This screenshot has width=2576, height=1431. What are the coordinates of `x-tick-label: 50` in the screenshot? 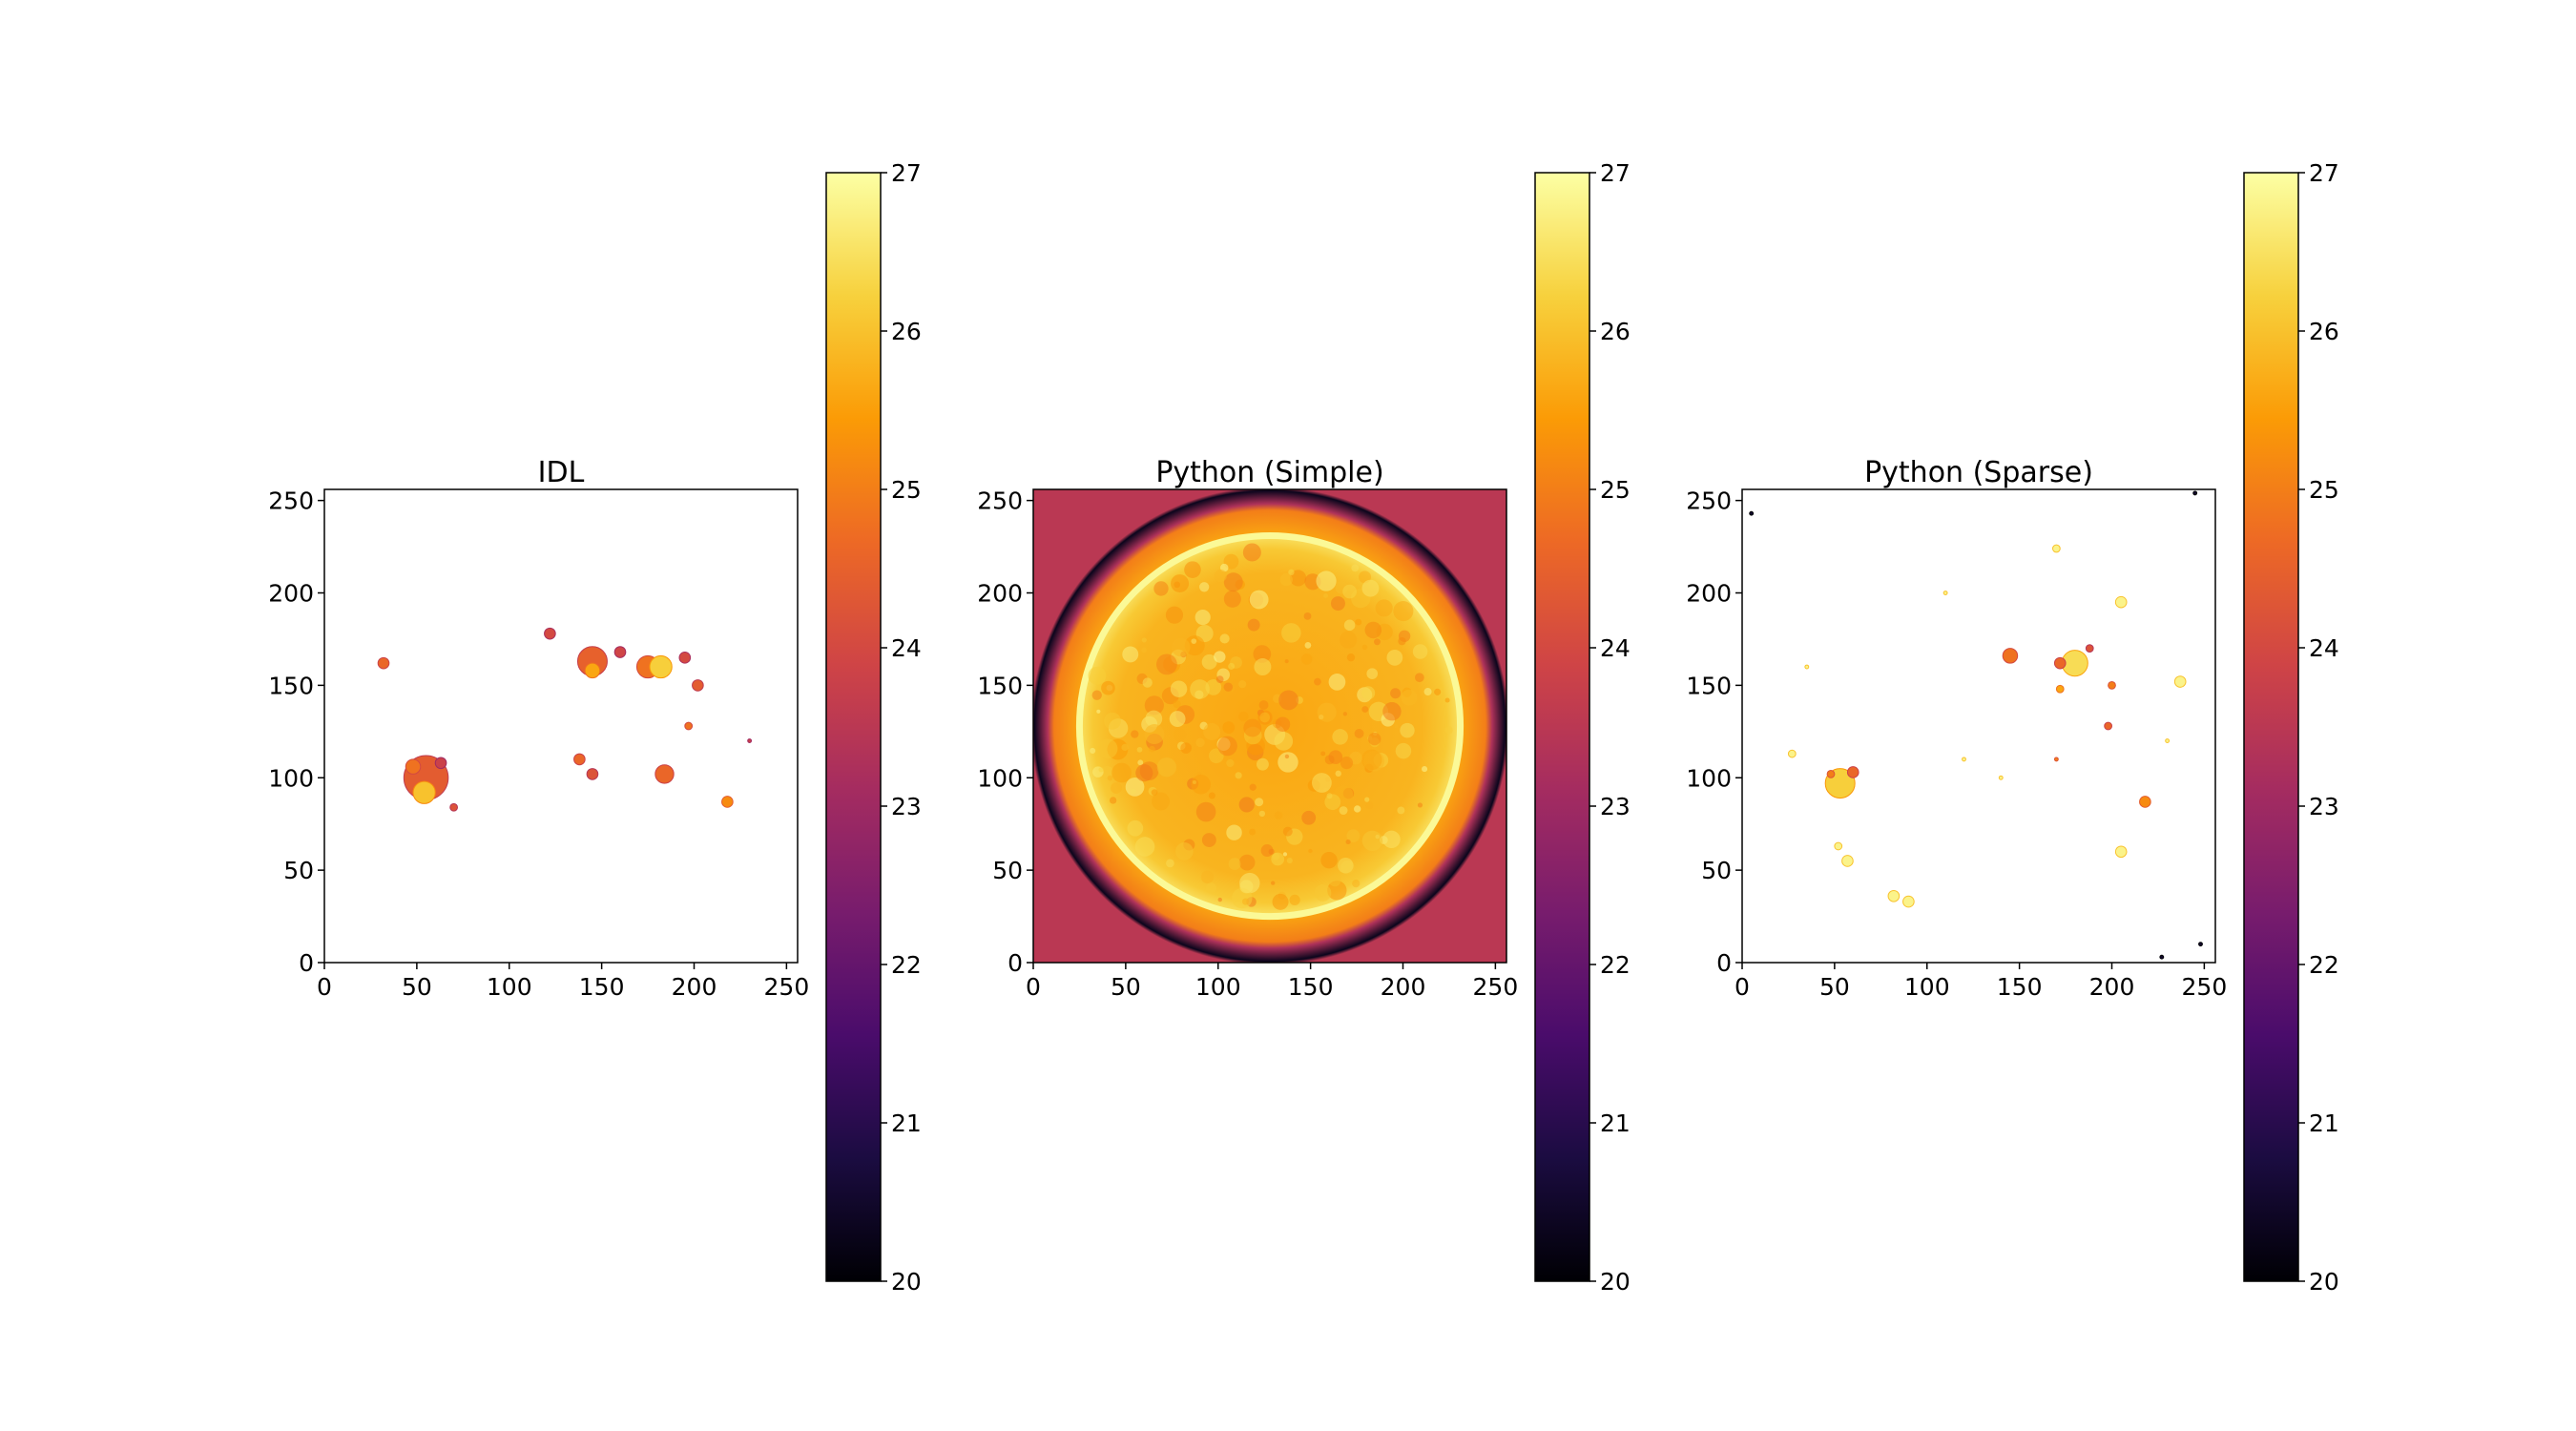 It's located at (1834, 987).